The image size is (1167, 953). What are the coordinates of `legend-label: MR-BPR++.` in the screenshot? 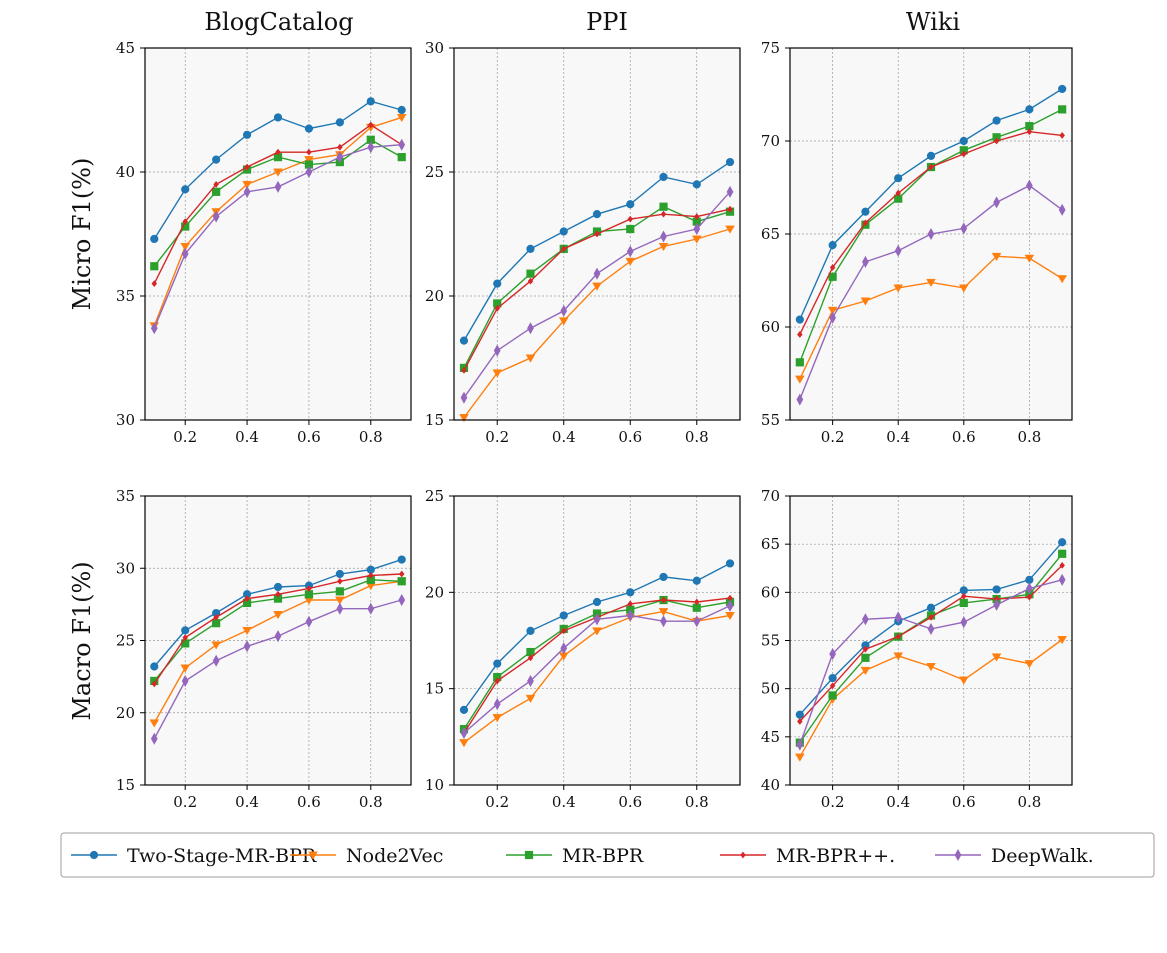 It's located at (835, 856).